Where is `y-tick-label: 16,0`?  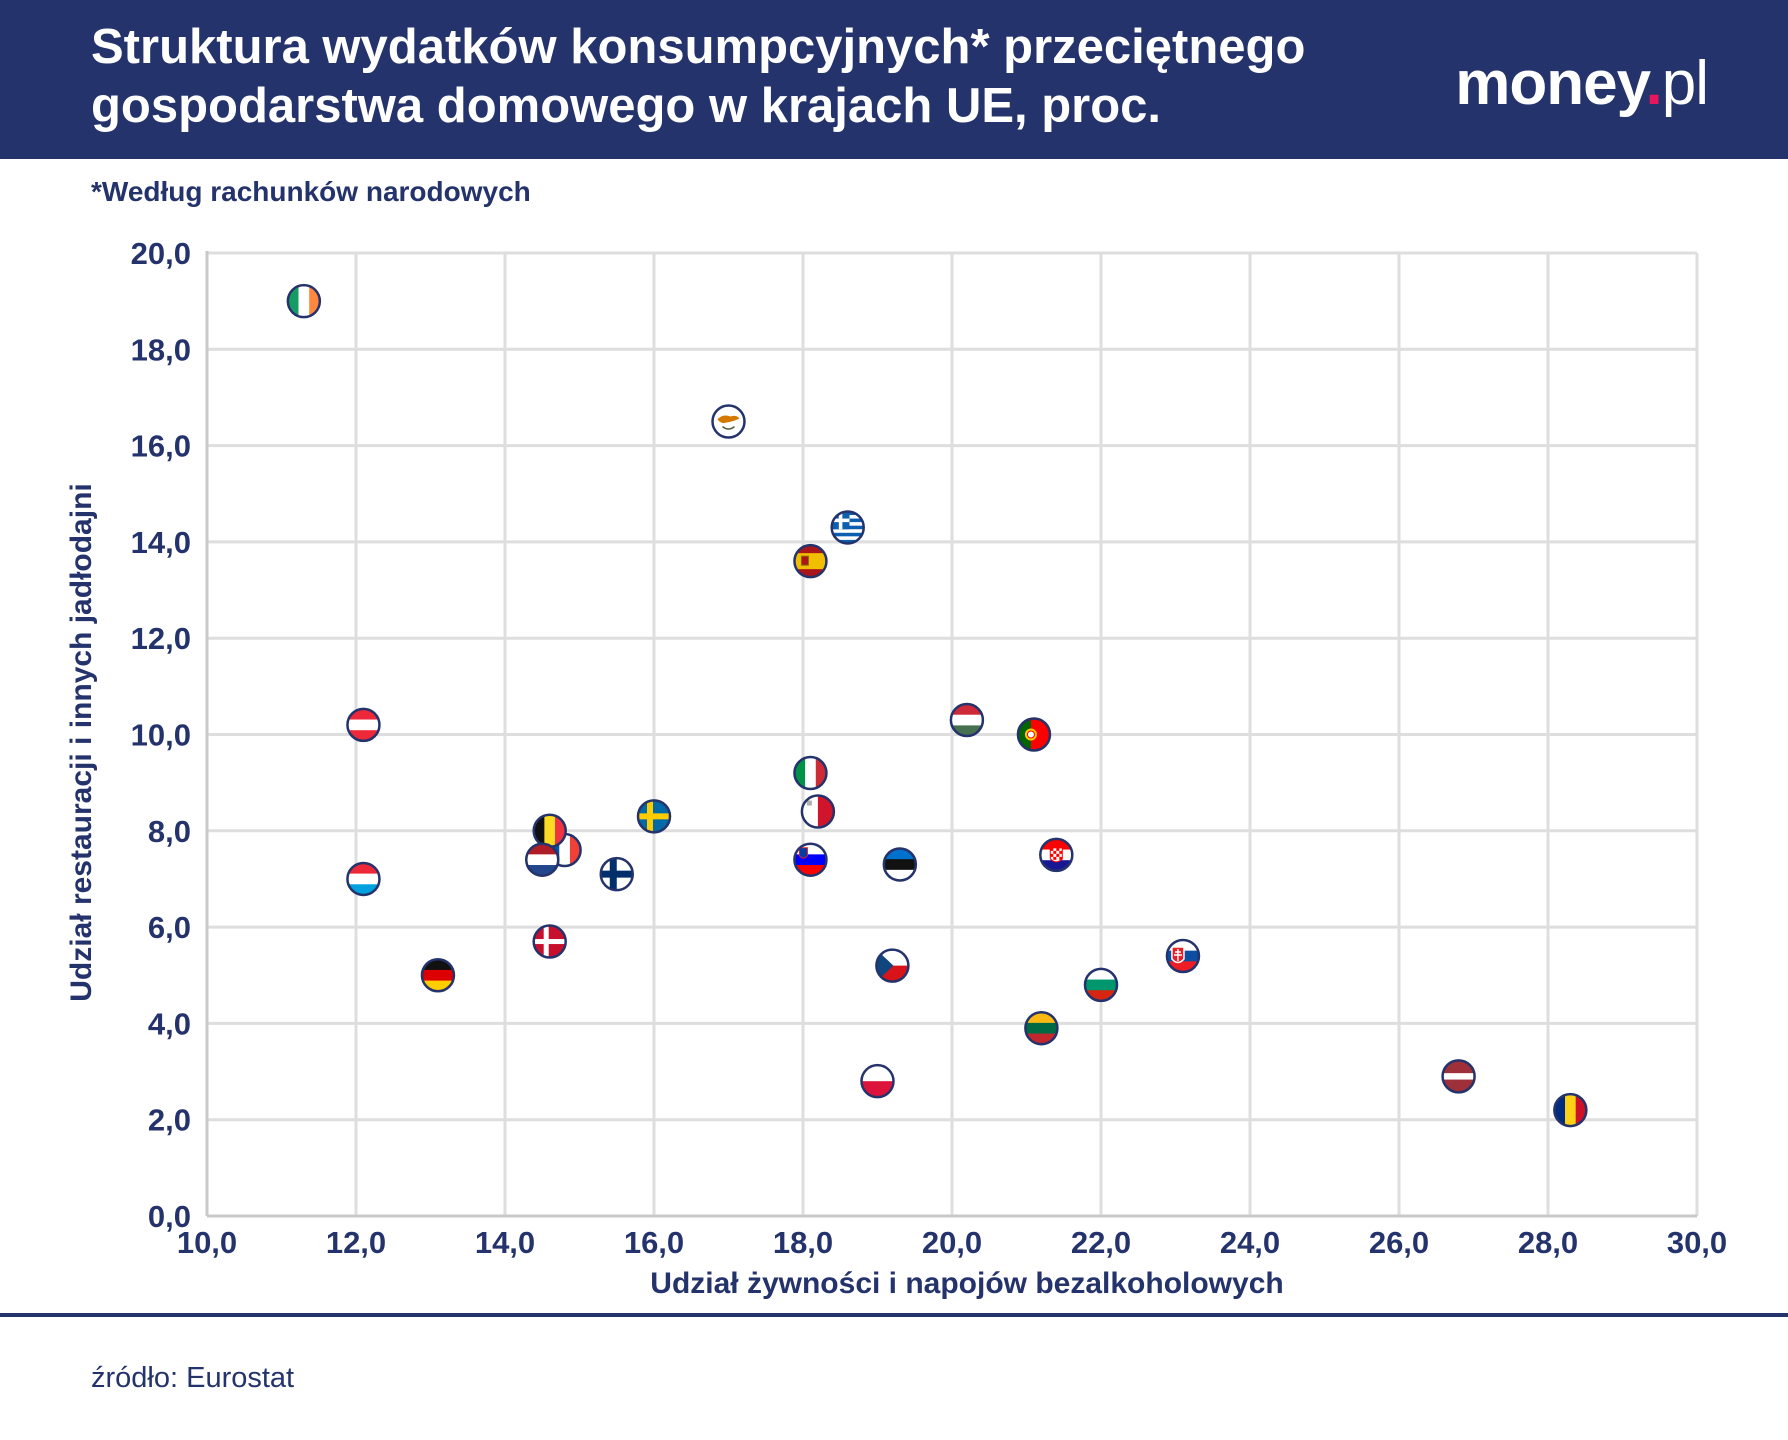 y-tick-label: 16,0 is located at coordinates (161, 446).